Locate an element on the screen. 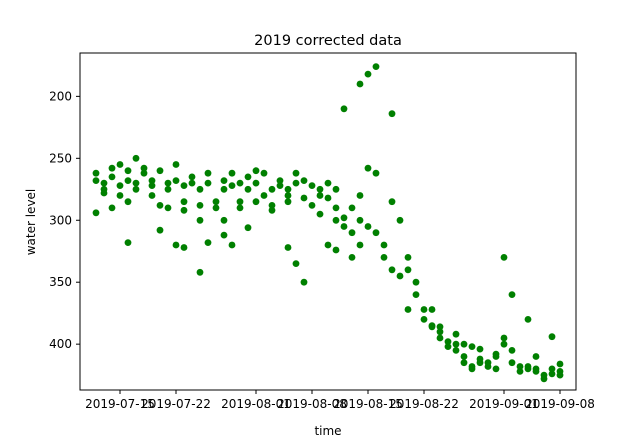 The width and height of the screenshot is (640, 443). x-tick-label: 2019-07-22 is located at coordinates (176, 404).